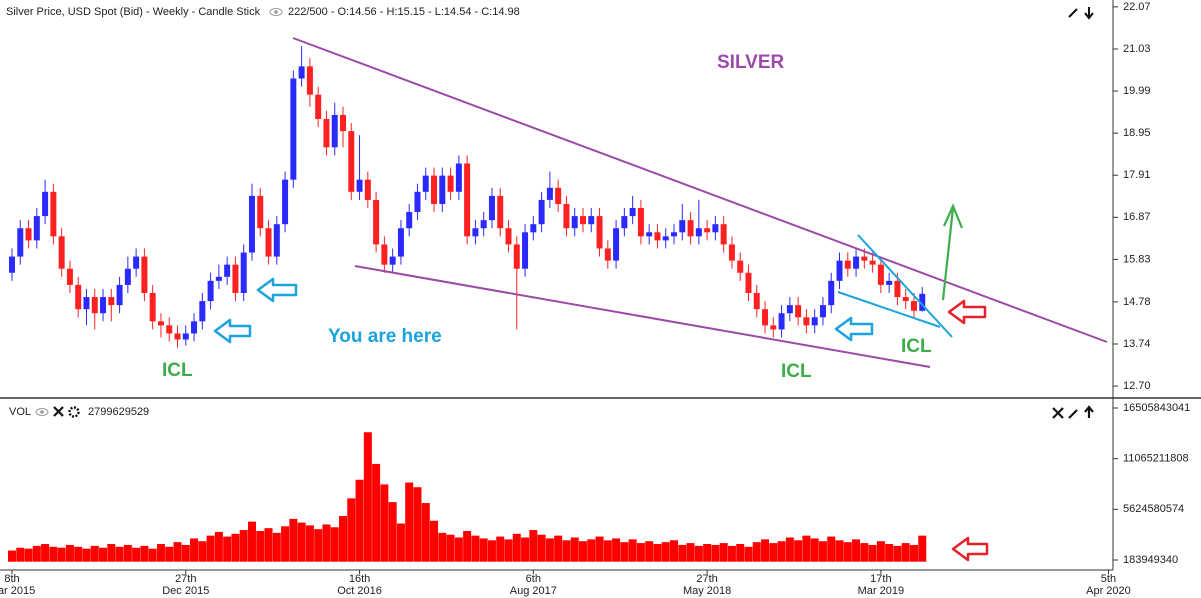  What do you see at coordinates (1137, 302) in the screenshot?
I see `y-tick-label: 14.78` at bounding box center [1137, 302].